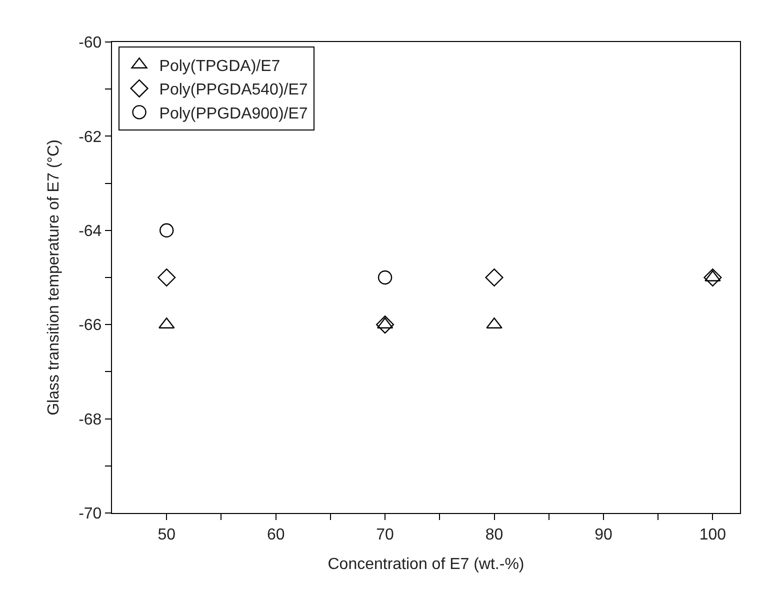 The width and height of the screenshot is (767, 591). Describe the element at coordinates (233, 90) in the screenshot. I see `legend-label: Poly(PPGDA540)/E7` at that location.